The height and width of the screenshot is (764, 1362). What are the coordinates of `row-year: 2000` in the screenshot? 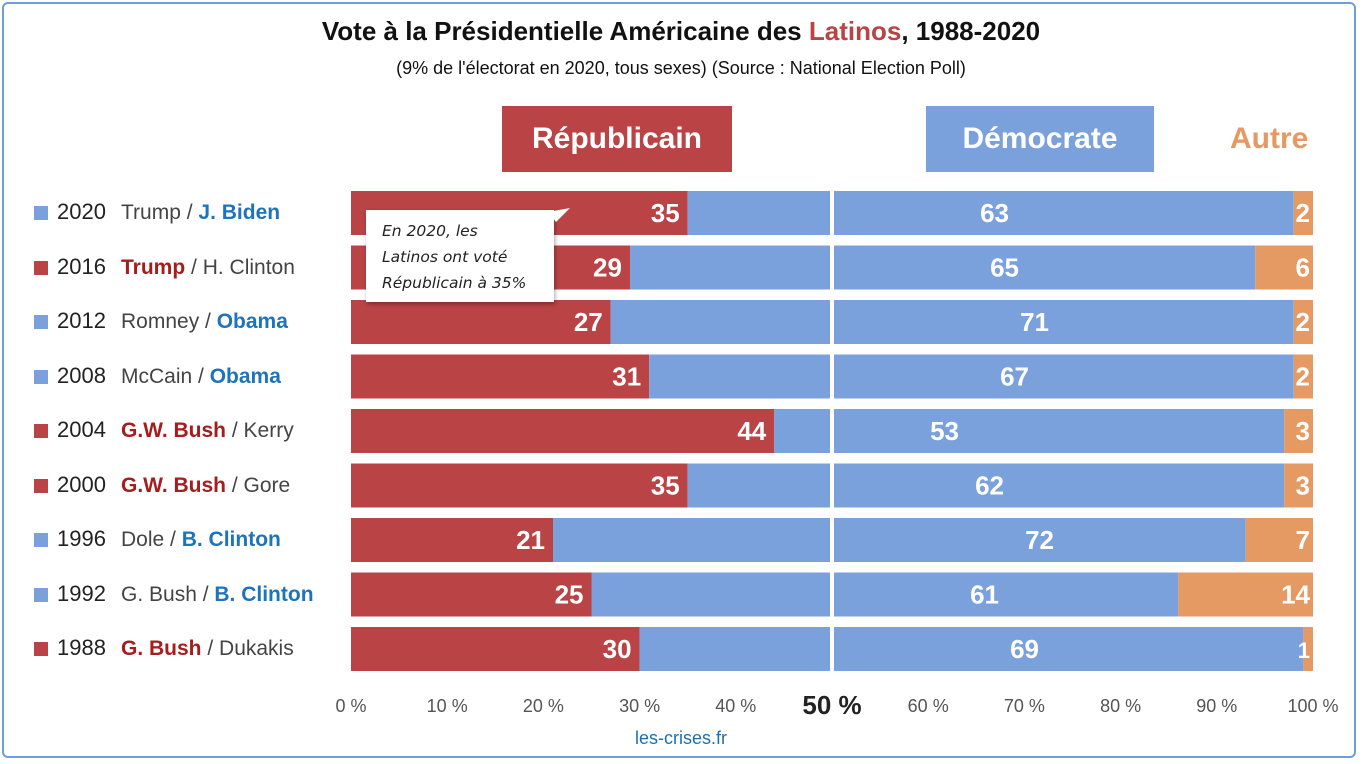 It's located at (81, 484).